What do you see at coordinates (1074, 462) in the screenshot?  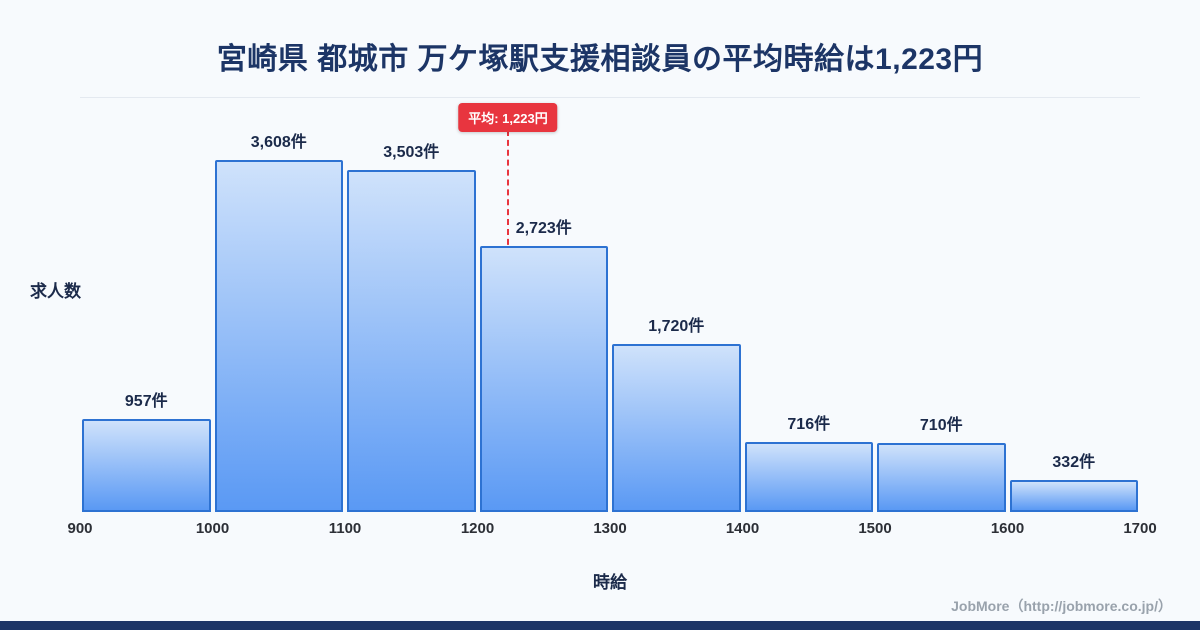 I see `bar-value-label: 332件` at bounding box center [1074, 462].